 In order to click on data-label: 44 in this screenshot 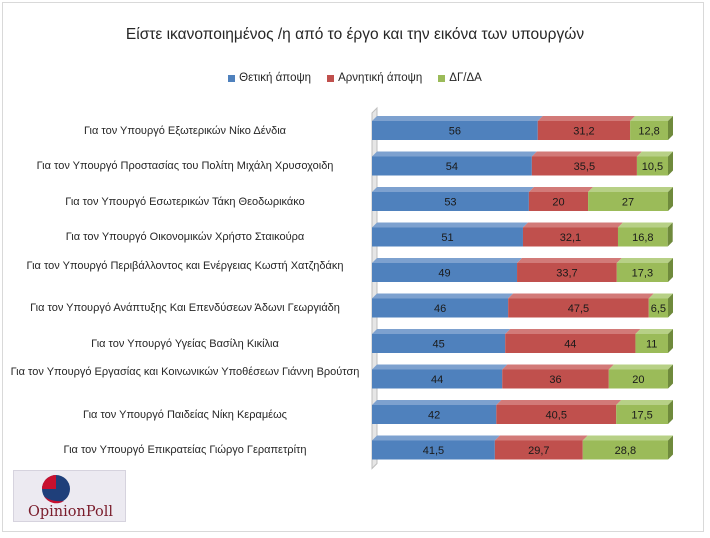, I will do `click(437, 380)`.